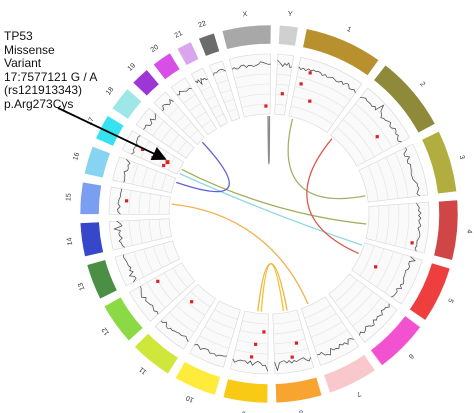  What do you see at coordinates (338, 347) in the screenshot?
I see `chromosome-7: 7` at bounding box center [338, 347].